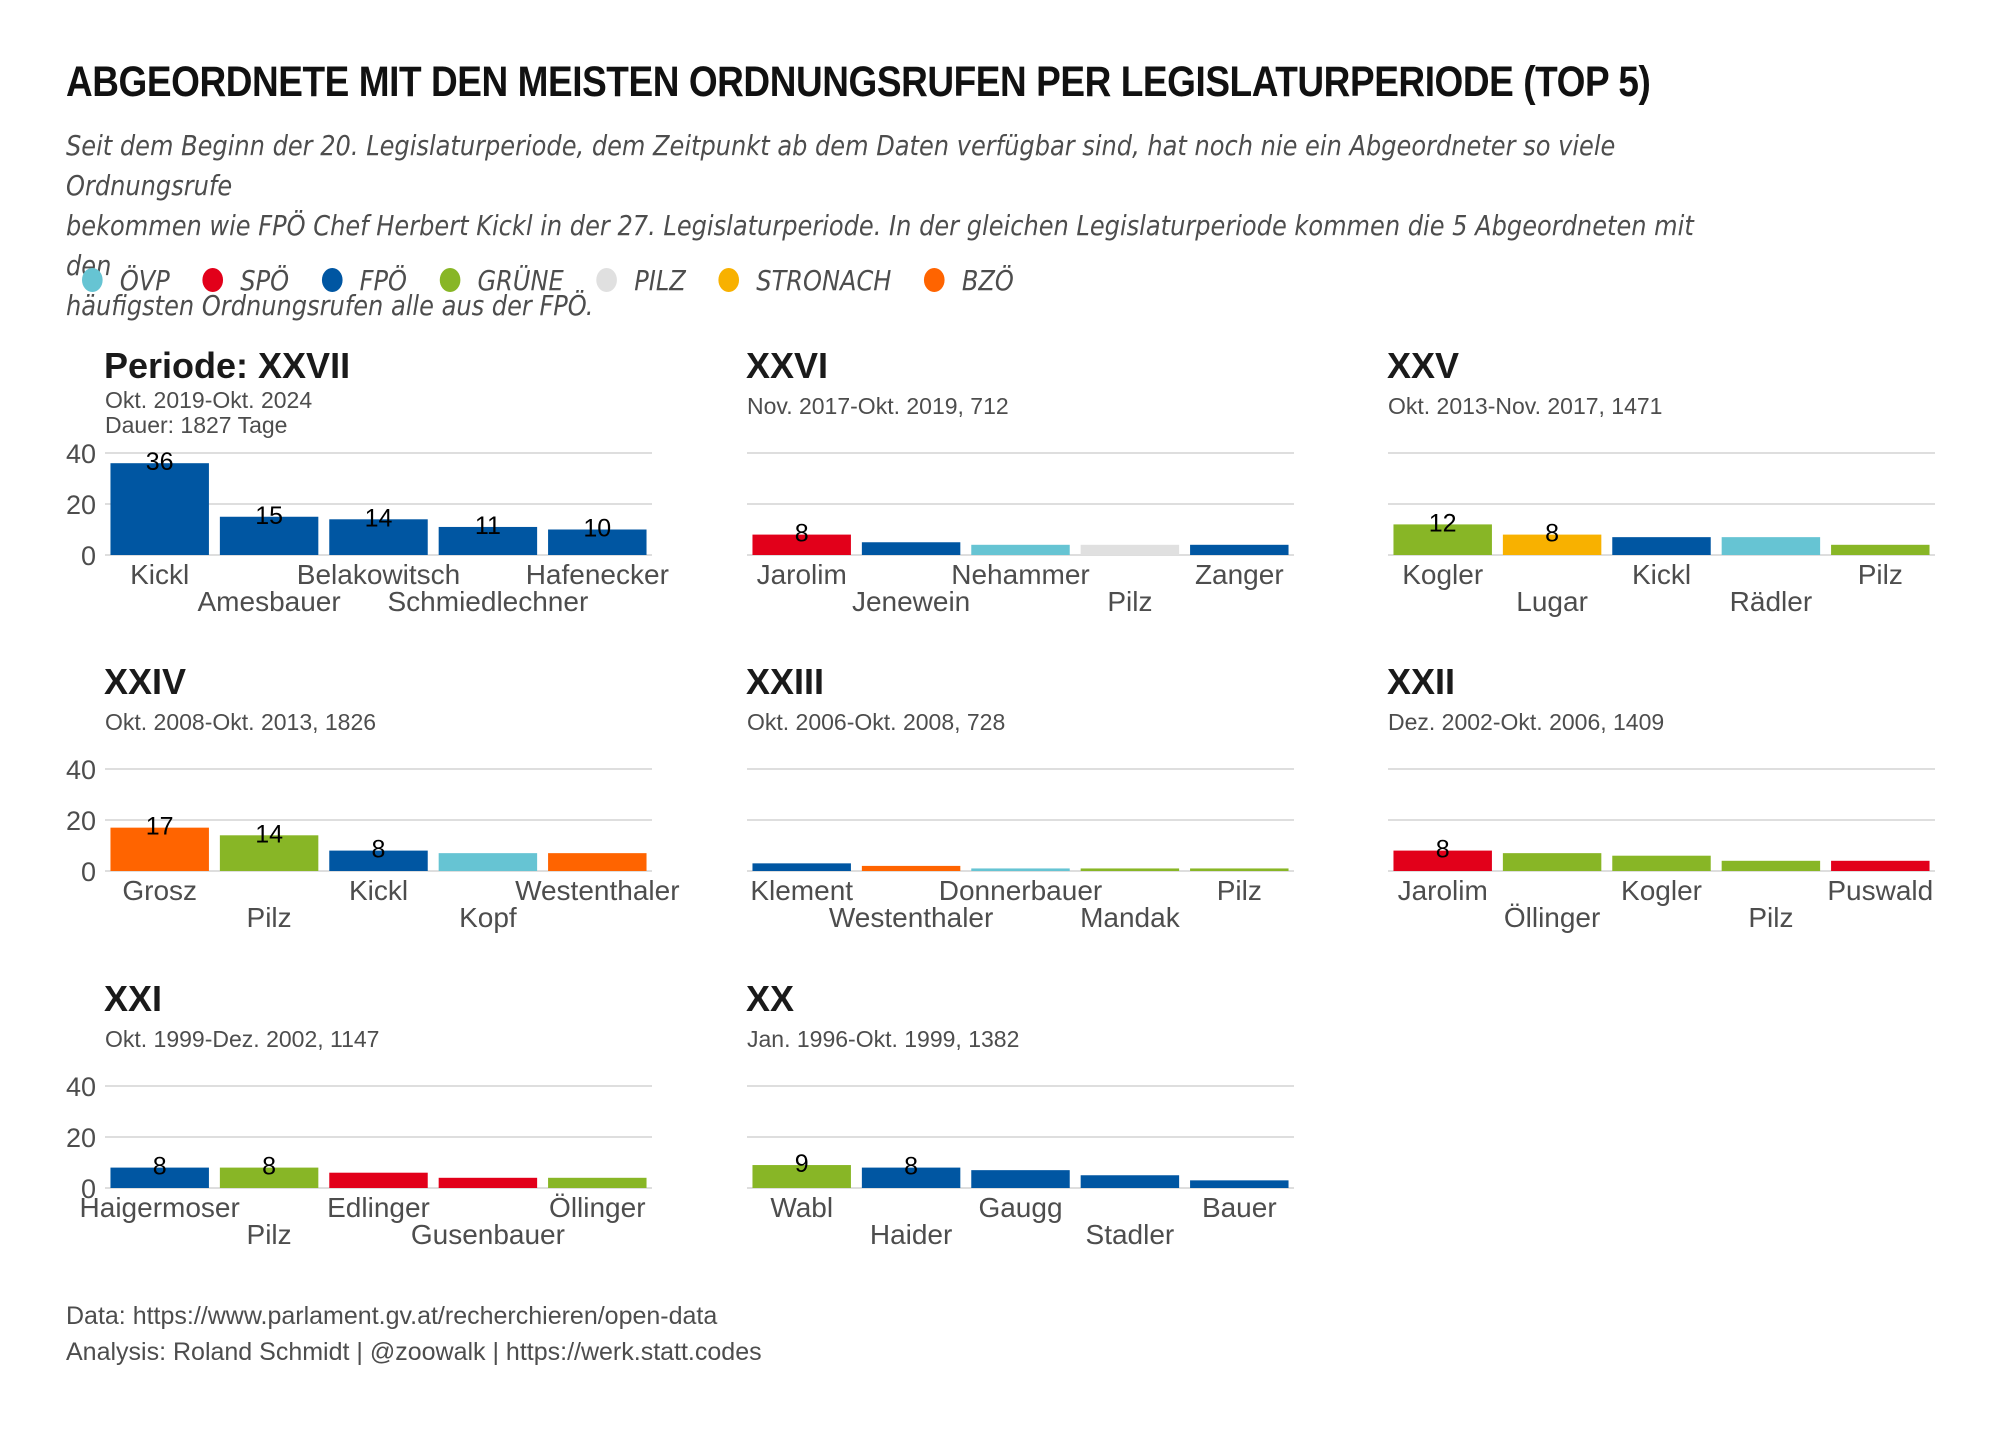 This screenshot has width=2000, height=1429. Describe the element at coordinates (801, 544) in the screenshot. I see `bar-jarolim` at that location.